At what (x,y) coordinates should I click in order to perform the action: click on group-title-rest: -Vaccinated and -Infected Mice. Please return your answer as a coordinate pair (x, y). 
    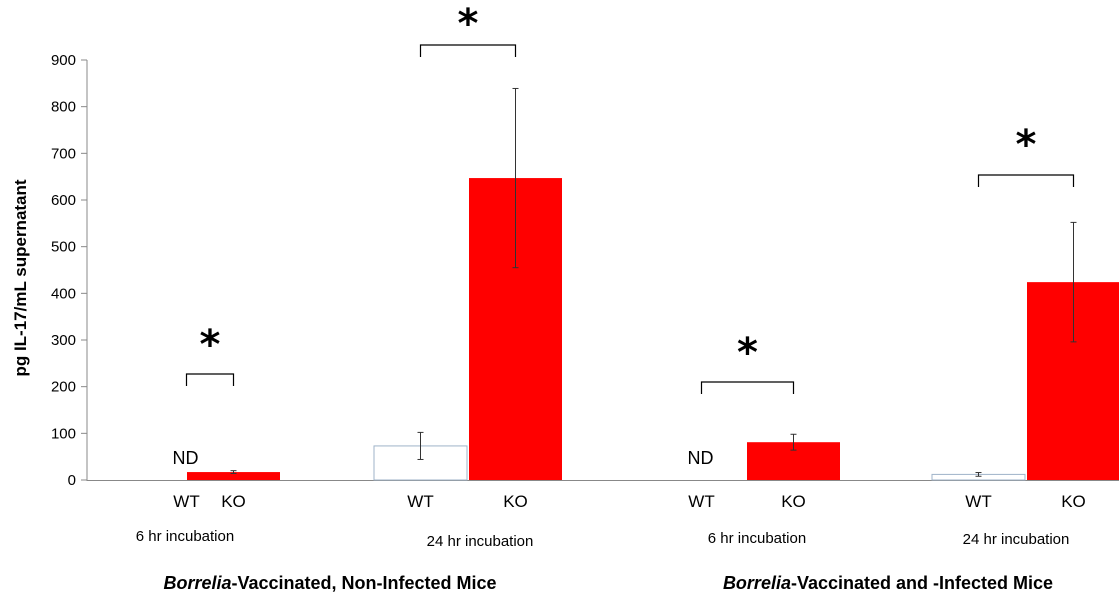
    Looking at the image, I should click on (922, 583).